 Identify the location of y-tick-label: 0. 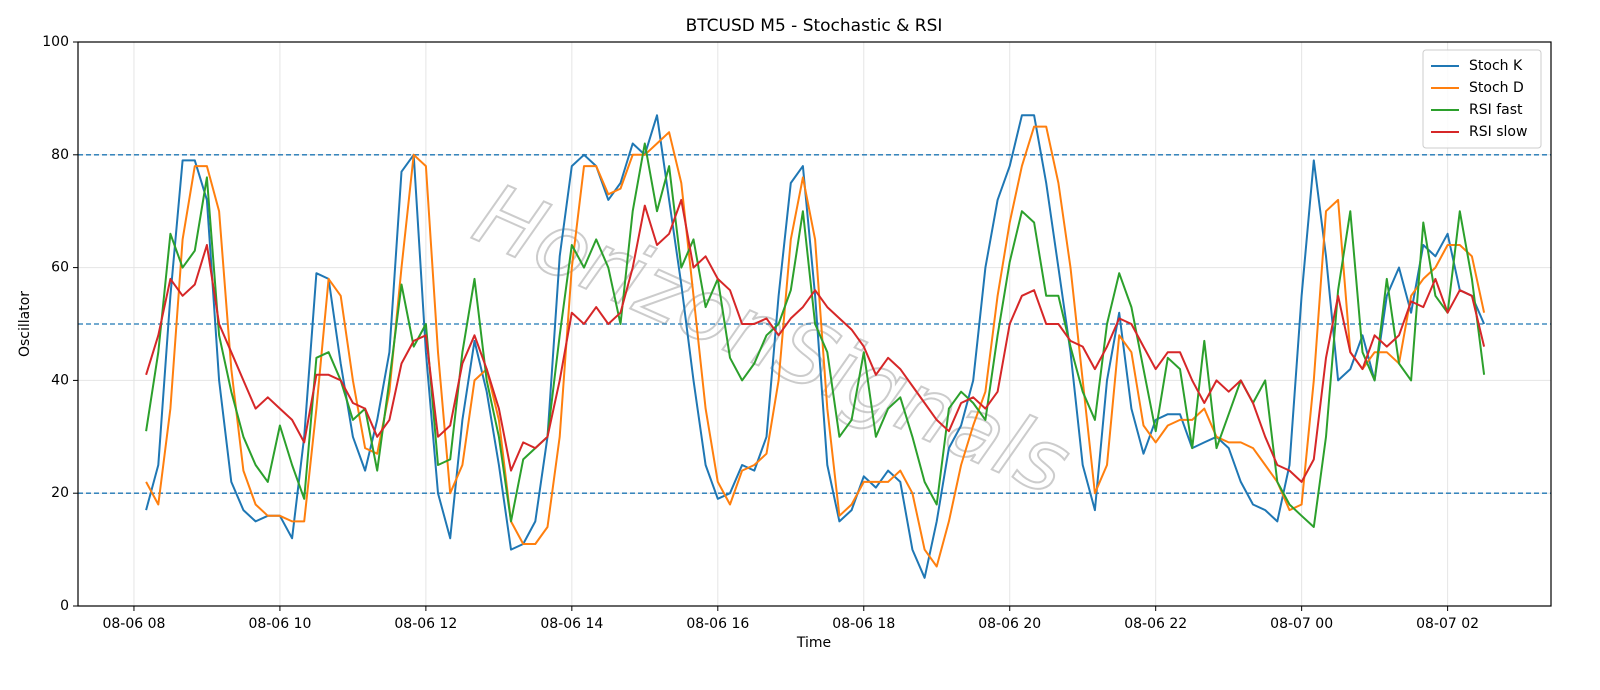
(64, 606).